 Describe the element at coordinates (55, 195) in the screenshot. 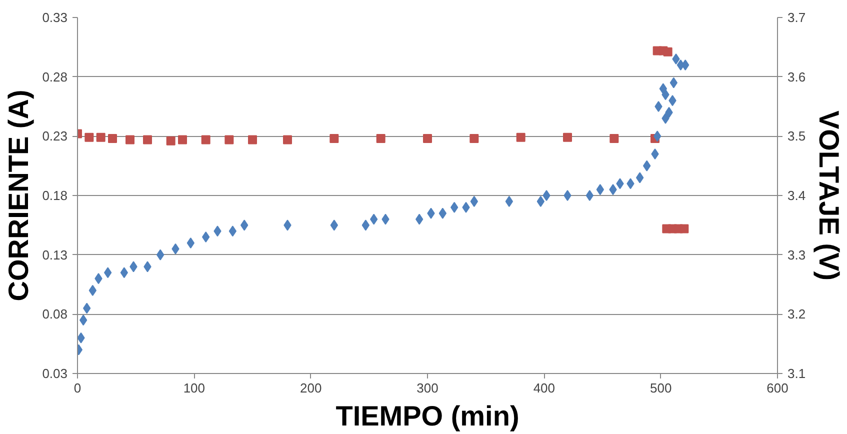

I see `y-tick-label: 0.18` at that location.